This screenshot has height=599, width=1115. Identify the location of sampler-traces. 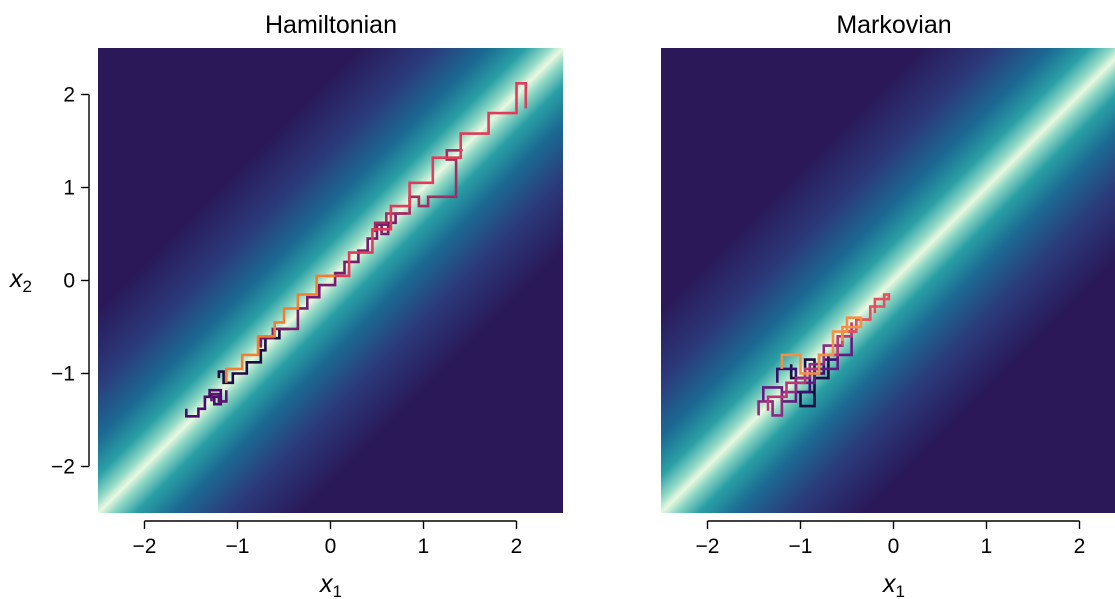
(824, 355).